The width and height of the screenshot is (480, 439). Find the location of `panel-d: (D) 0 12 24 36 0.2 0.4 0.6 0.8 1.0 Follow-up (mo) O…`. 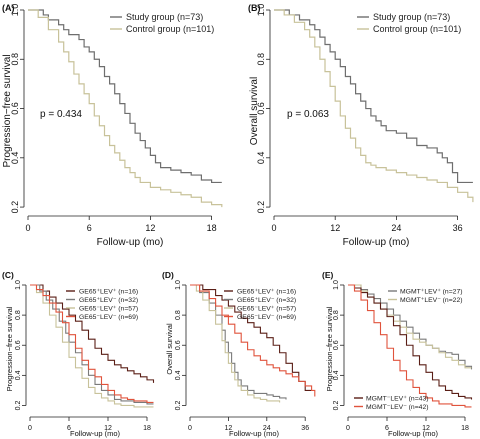

panel-d: (D) 0 12 24 36 0.2 0.4 0.6 0.8 1.0 Follow-up (mo) O… is located at coordinates (239, 354).